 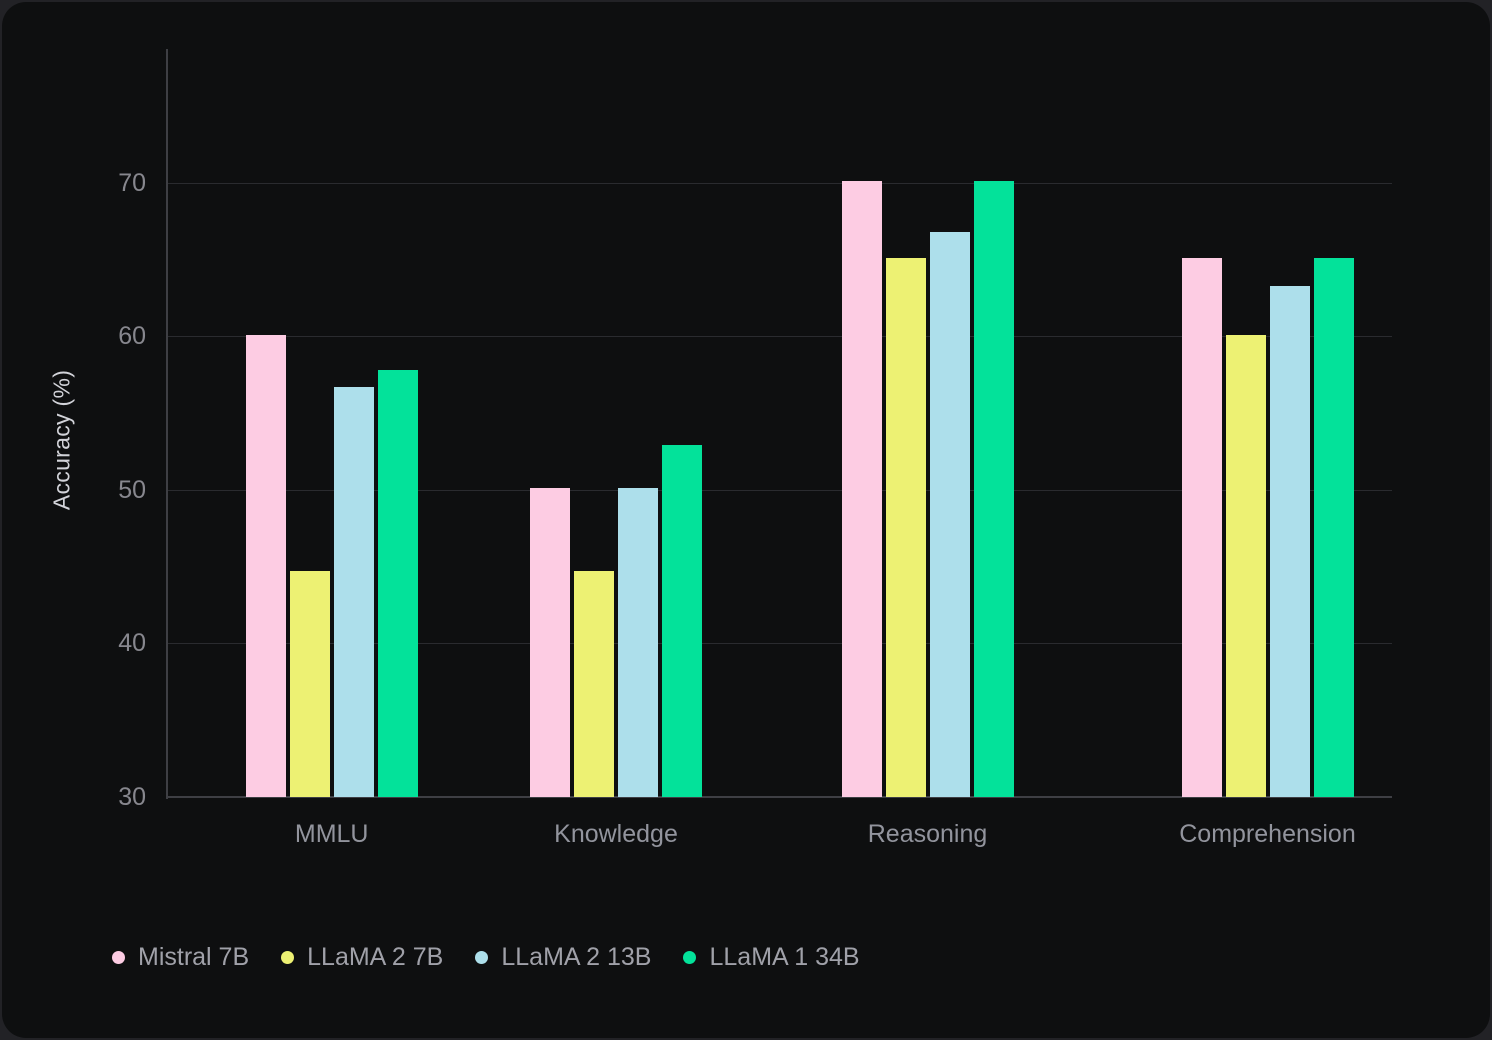 I want to click on legend-item-llama-2-7b: LLaMA 2 7B, so click(x=362, y=957).